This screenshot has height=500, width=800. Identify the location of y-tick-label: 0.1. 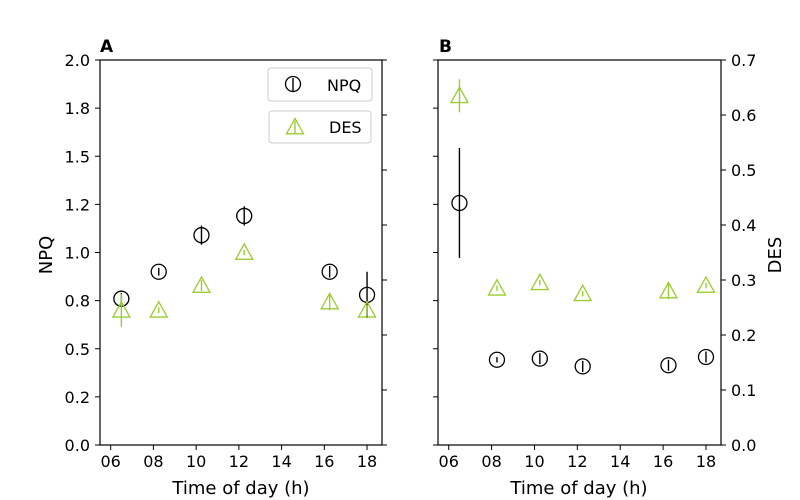
(743, 390).